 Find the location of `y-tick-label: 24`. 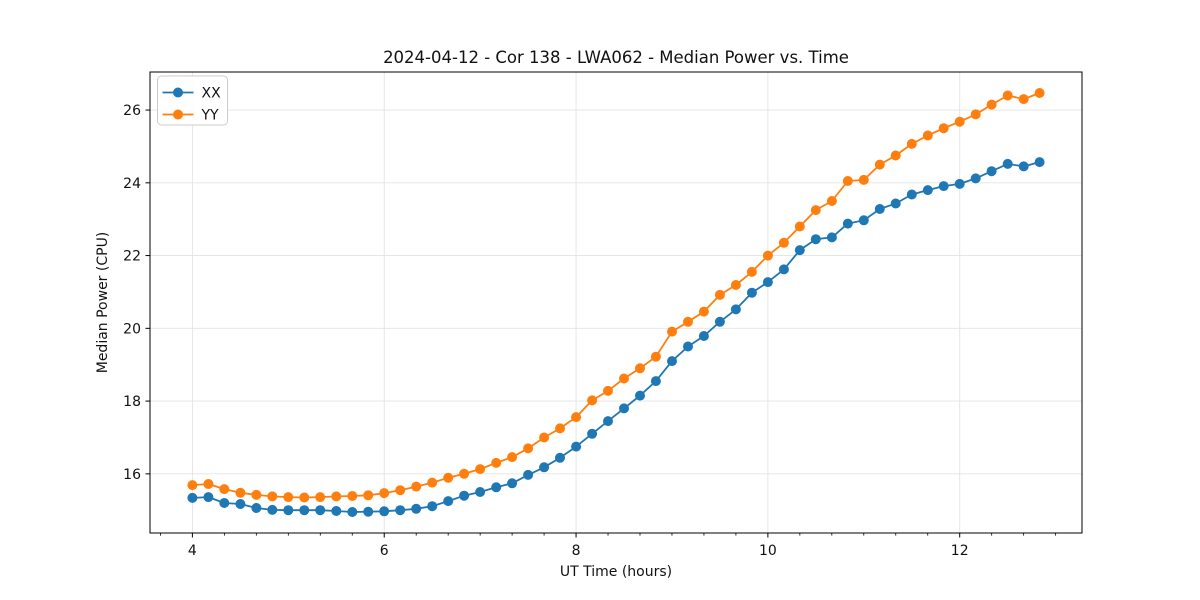

y-tick-label: 24 is located at coordinates (132, 184).